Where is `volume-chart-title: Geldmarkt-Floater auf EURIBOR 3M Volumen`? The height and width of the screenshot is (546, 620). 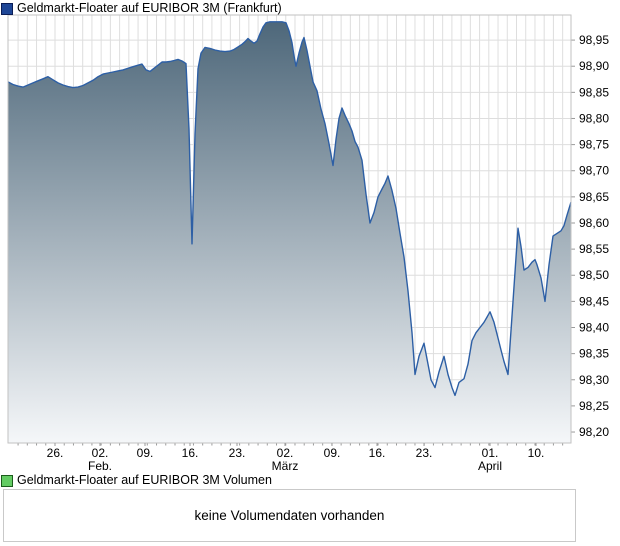 volume-chart-title: Geldmarkt-Floater auf EURIBOR 3M Volumen is located at coordinates (144, 480).